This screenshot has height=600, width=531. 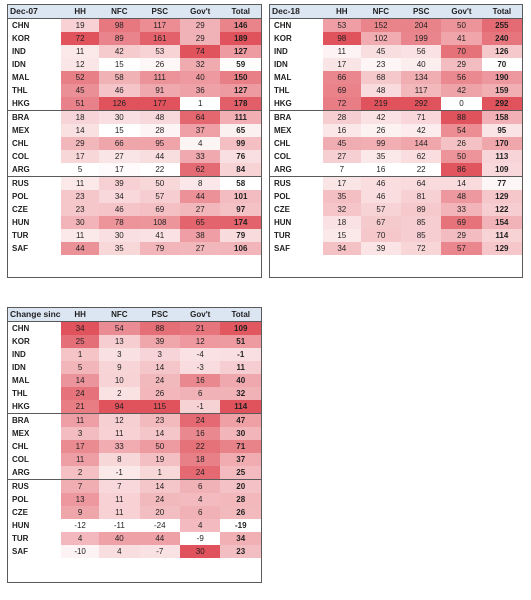 What do you see at coordinates (119, 104) in the screenshot?
I see `value-cell: 126` at bounding box center [119, 104].